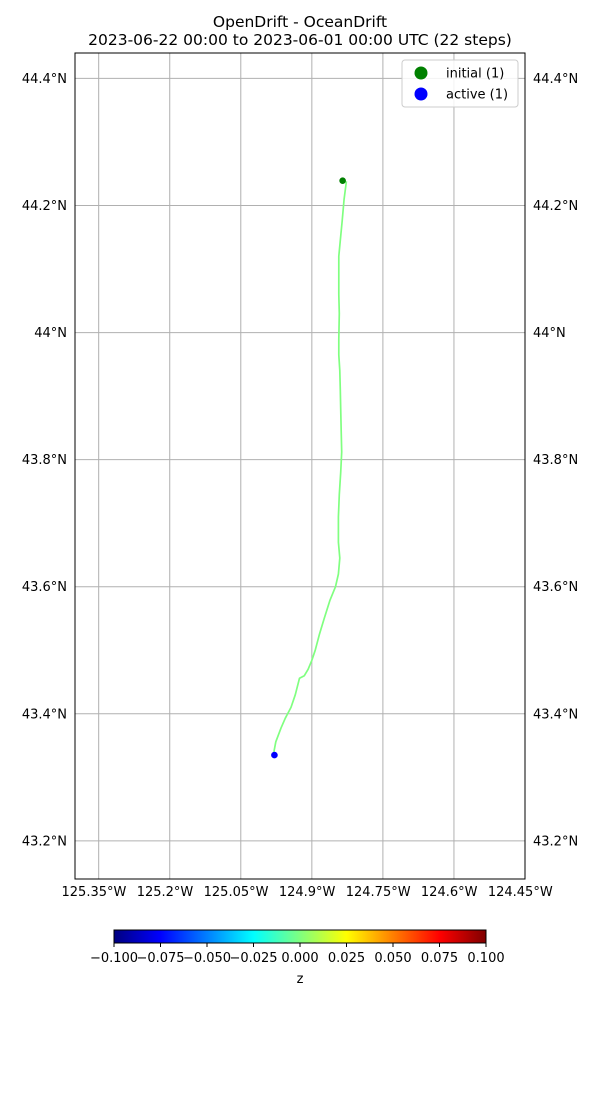  I want to click on x-tick-label-3: 124.9°W, so click(307, 892).